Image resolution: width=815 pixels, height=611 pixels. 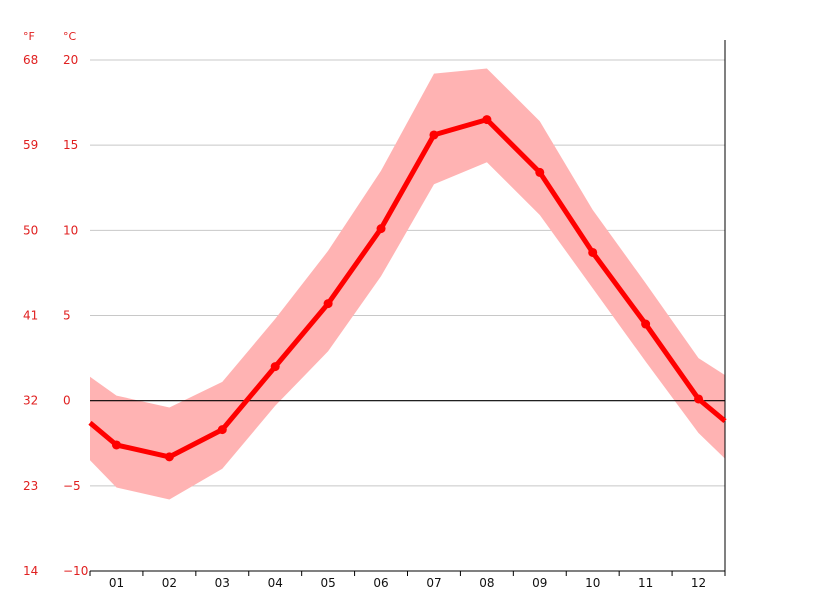 I want to click on celsius-unit-label: °C, so click(x=70, y=36).